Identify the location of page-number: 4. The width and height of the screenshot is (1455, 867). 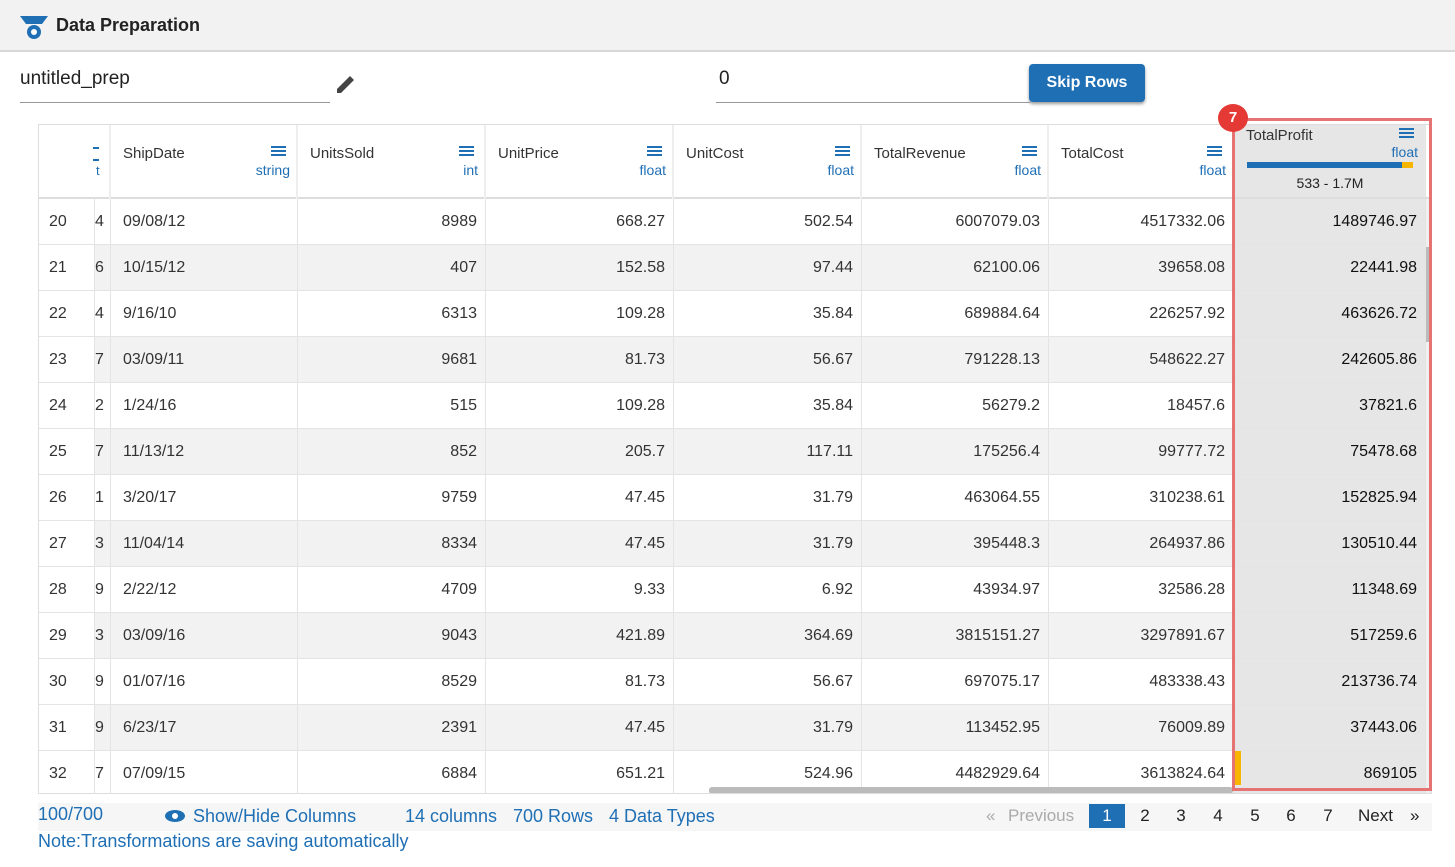
(1218, 815).